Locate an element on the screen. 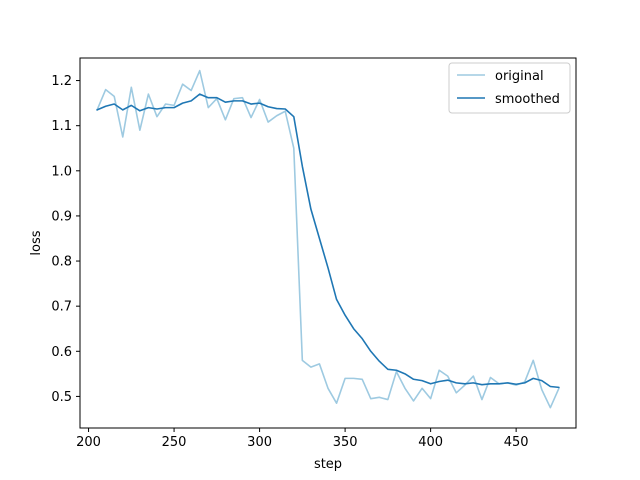 Image resolution: width=640 pixels, height=480 pixels. y-tick-label: 0.7 is located at coordinates (61, 307).